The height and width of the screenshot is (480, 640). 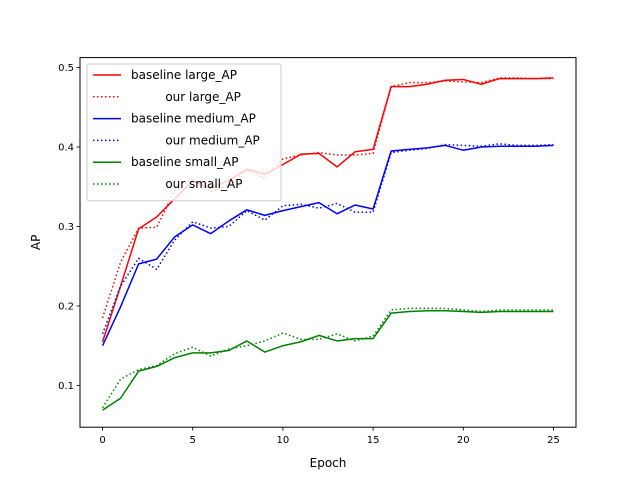 I want to click on y-tick-label: 0.4, so click(x=66, y=148).